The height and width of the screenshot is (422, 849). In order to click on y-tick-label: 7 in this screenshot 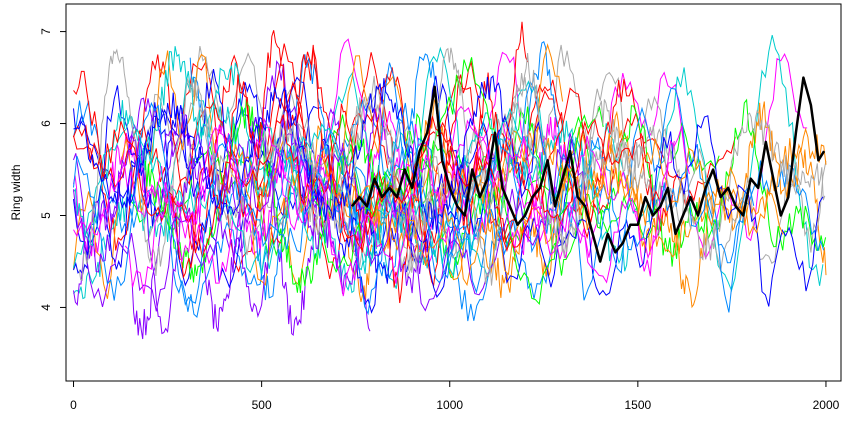, I will do `click(46, 31)`.